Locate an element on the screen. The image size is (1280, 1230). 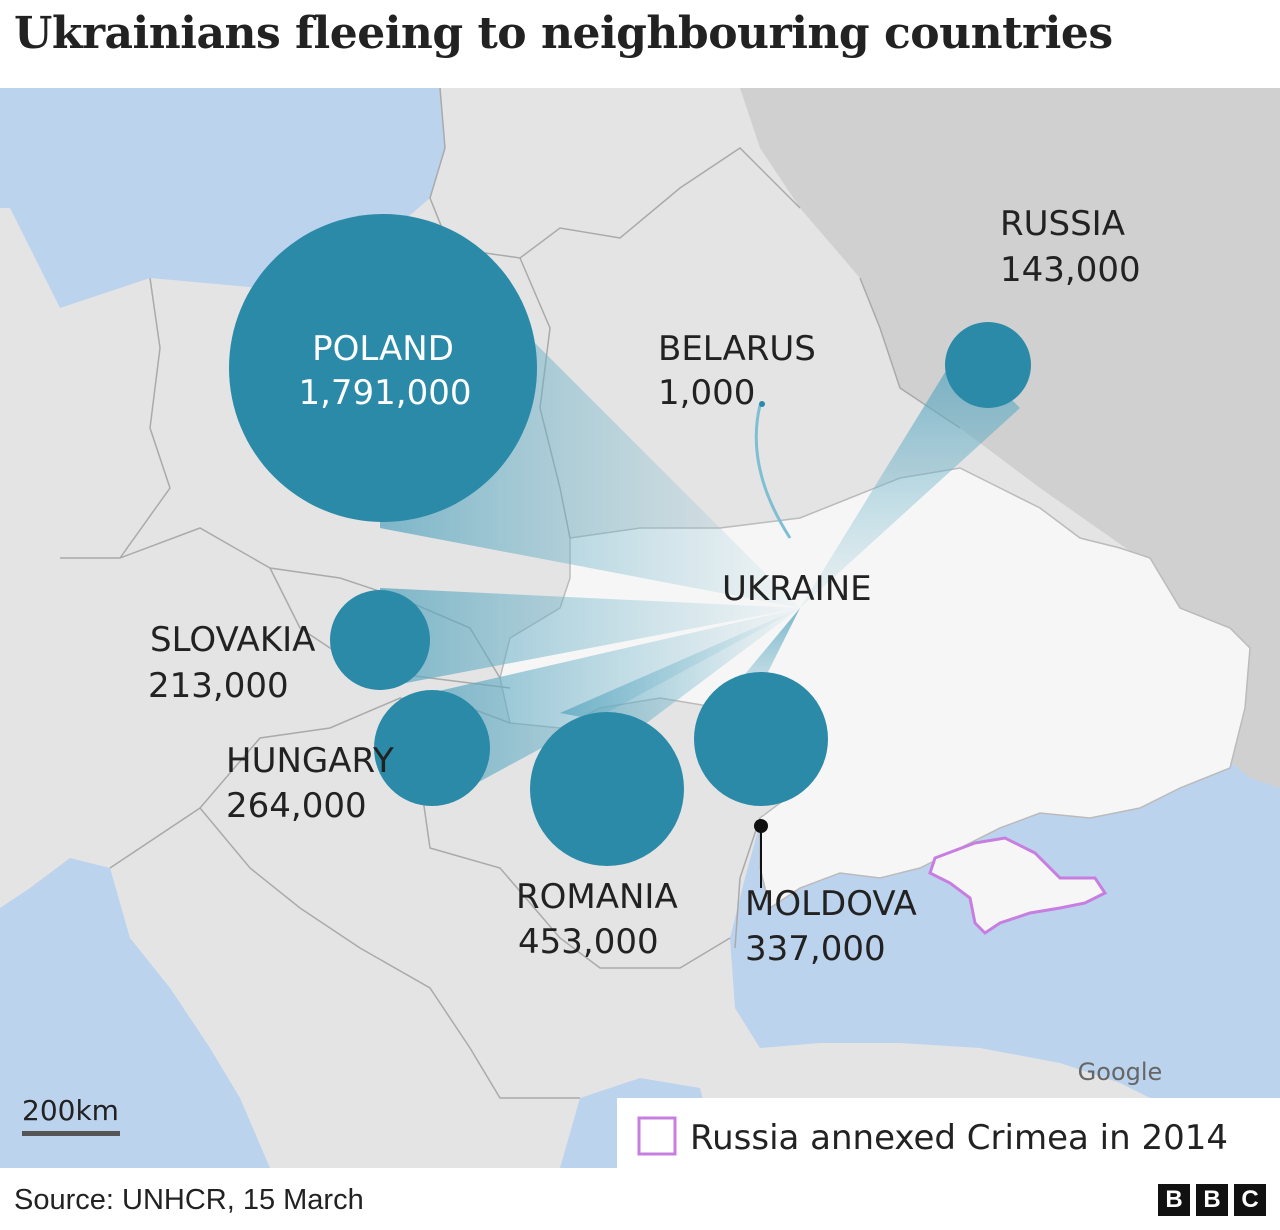
label-moldova-name: MOLDOVA is located at coordinates (831, 904).